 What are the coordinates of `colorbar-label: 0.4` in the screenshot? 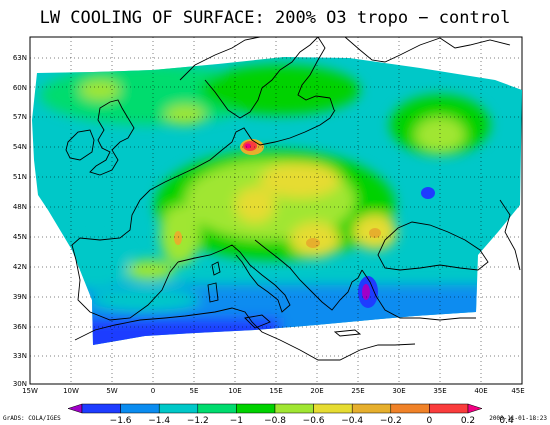 It's located at (506, 420).